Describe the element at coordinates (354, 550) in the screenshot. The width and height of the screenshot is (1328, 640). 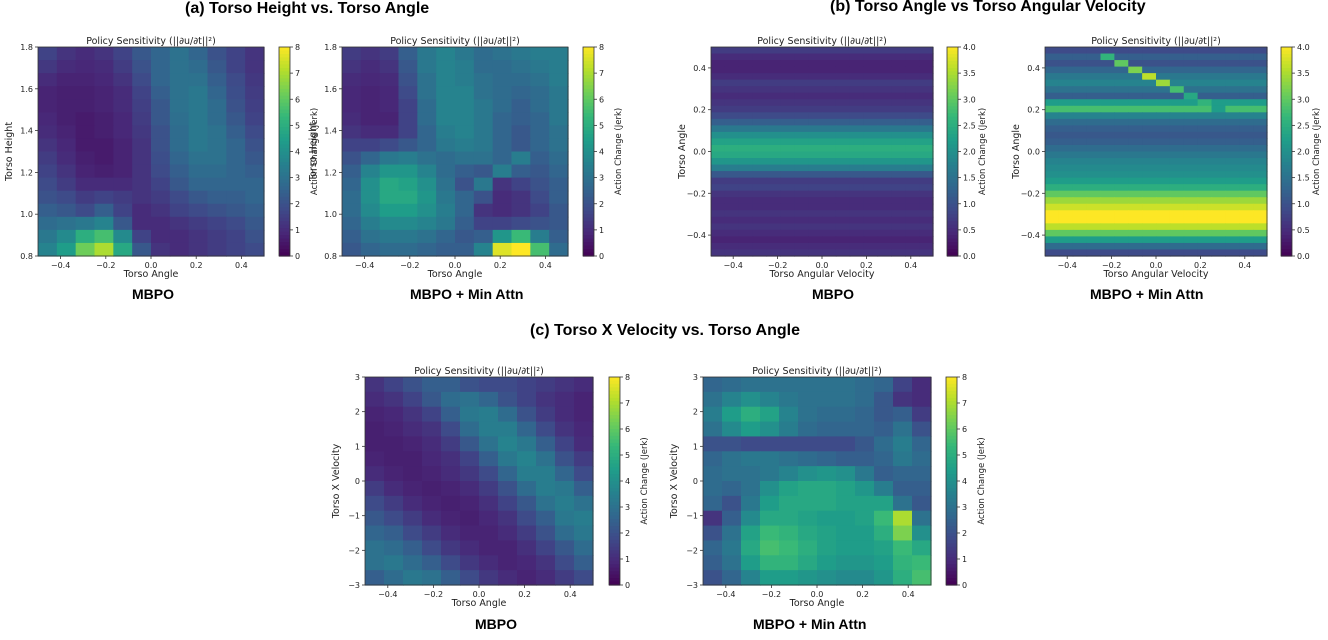
I see `y-tick-label-c1: −2` at that location.